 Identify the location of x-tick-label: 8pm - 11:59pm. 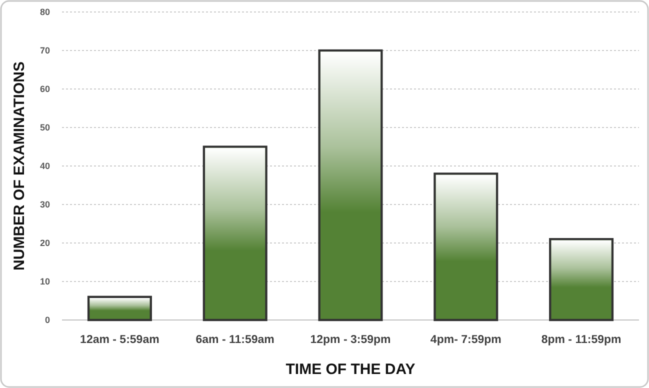
(581, 340).